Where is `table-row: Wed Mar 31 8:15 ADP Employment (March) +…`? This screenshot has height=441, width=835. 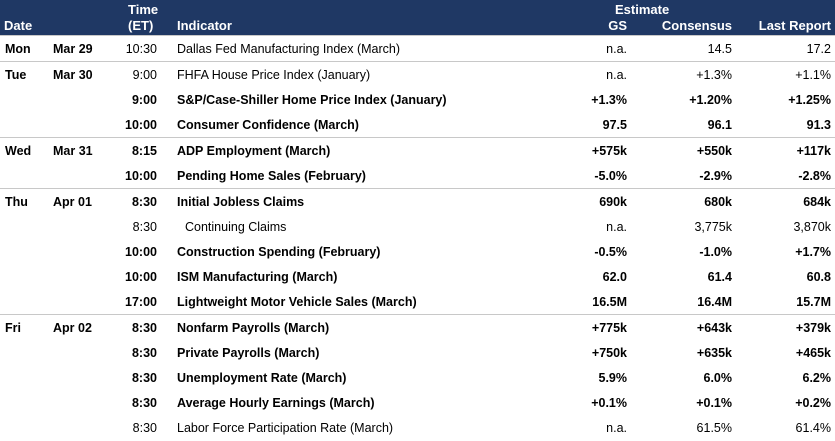
table-row: Wed Mar 31 8:15 ADP Employment (March) +… is located at coordinates (417, 150).